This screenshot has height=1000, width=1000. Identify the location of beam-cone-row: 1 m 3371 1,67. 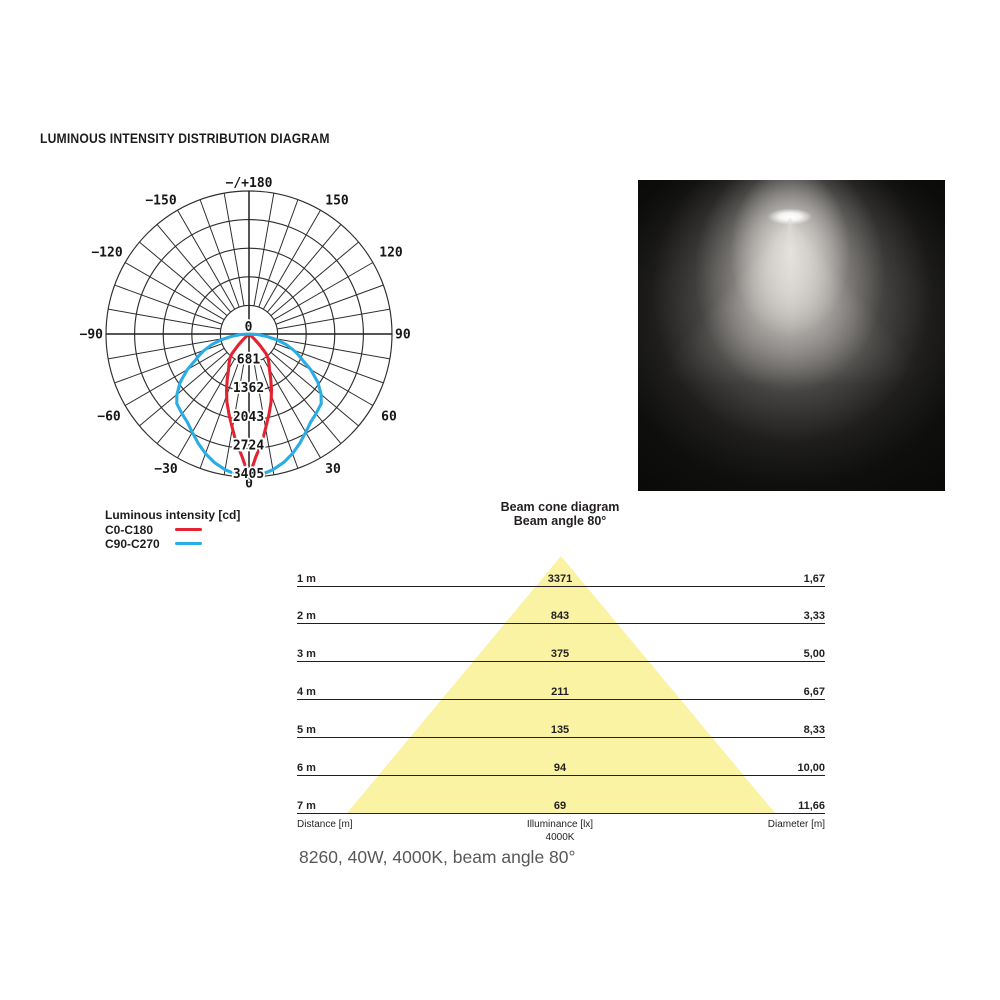
(561, 578).